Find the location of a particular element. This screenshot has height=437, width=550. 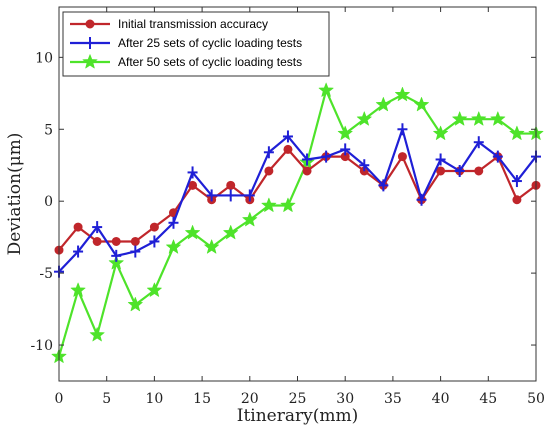

x-tick-label-7: 35 is located at coordinates (393, 399).